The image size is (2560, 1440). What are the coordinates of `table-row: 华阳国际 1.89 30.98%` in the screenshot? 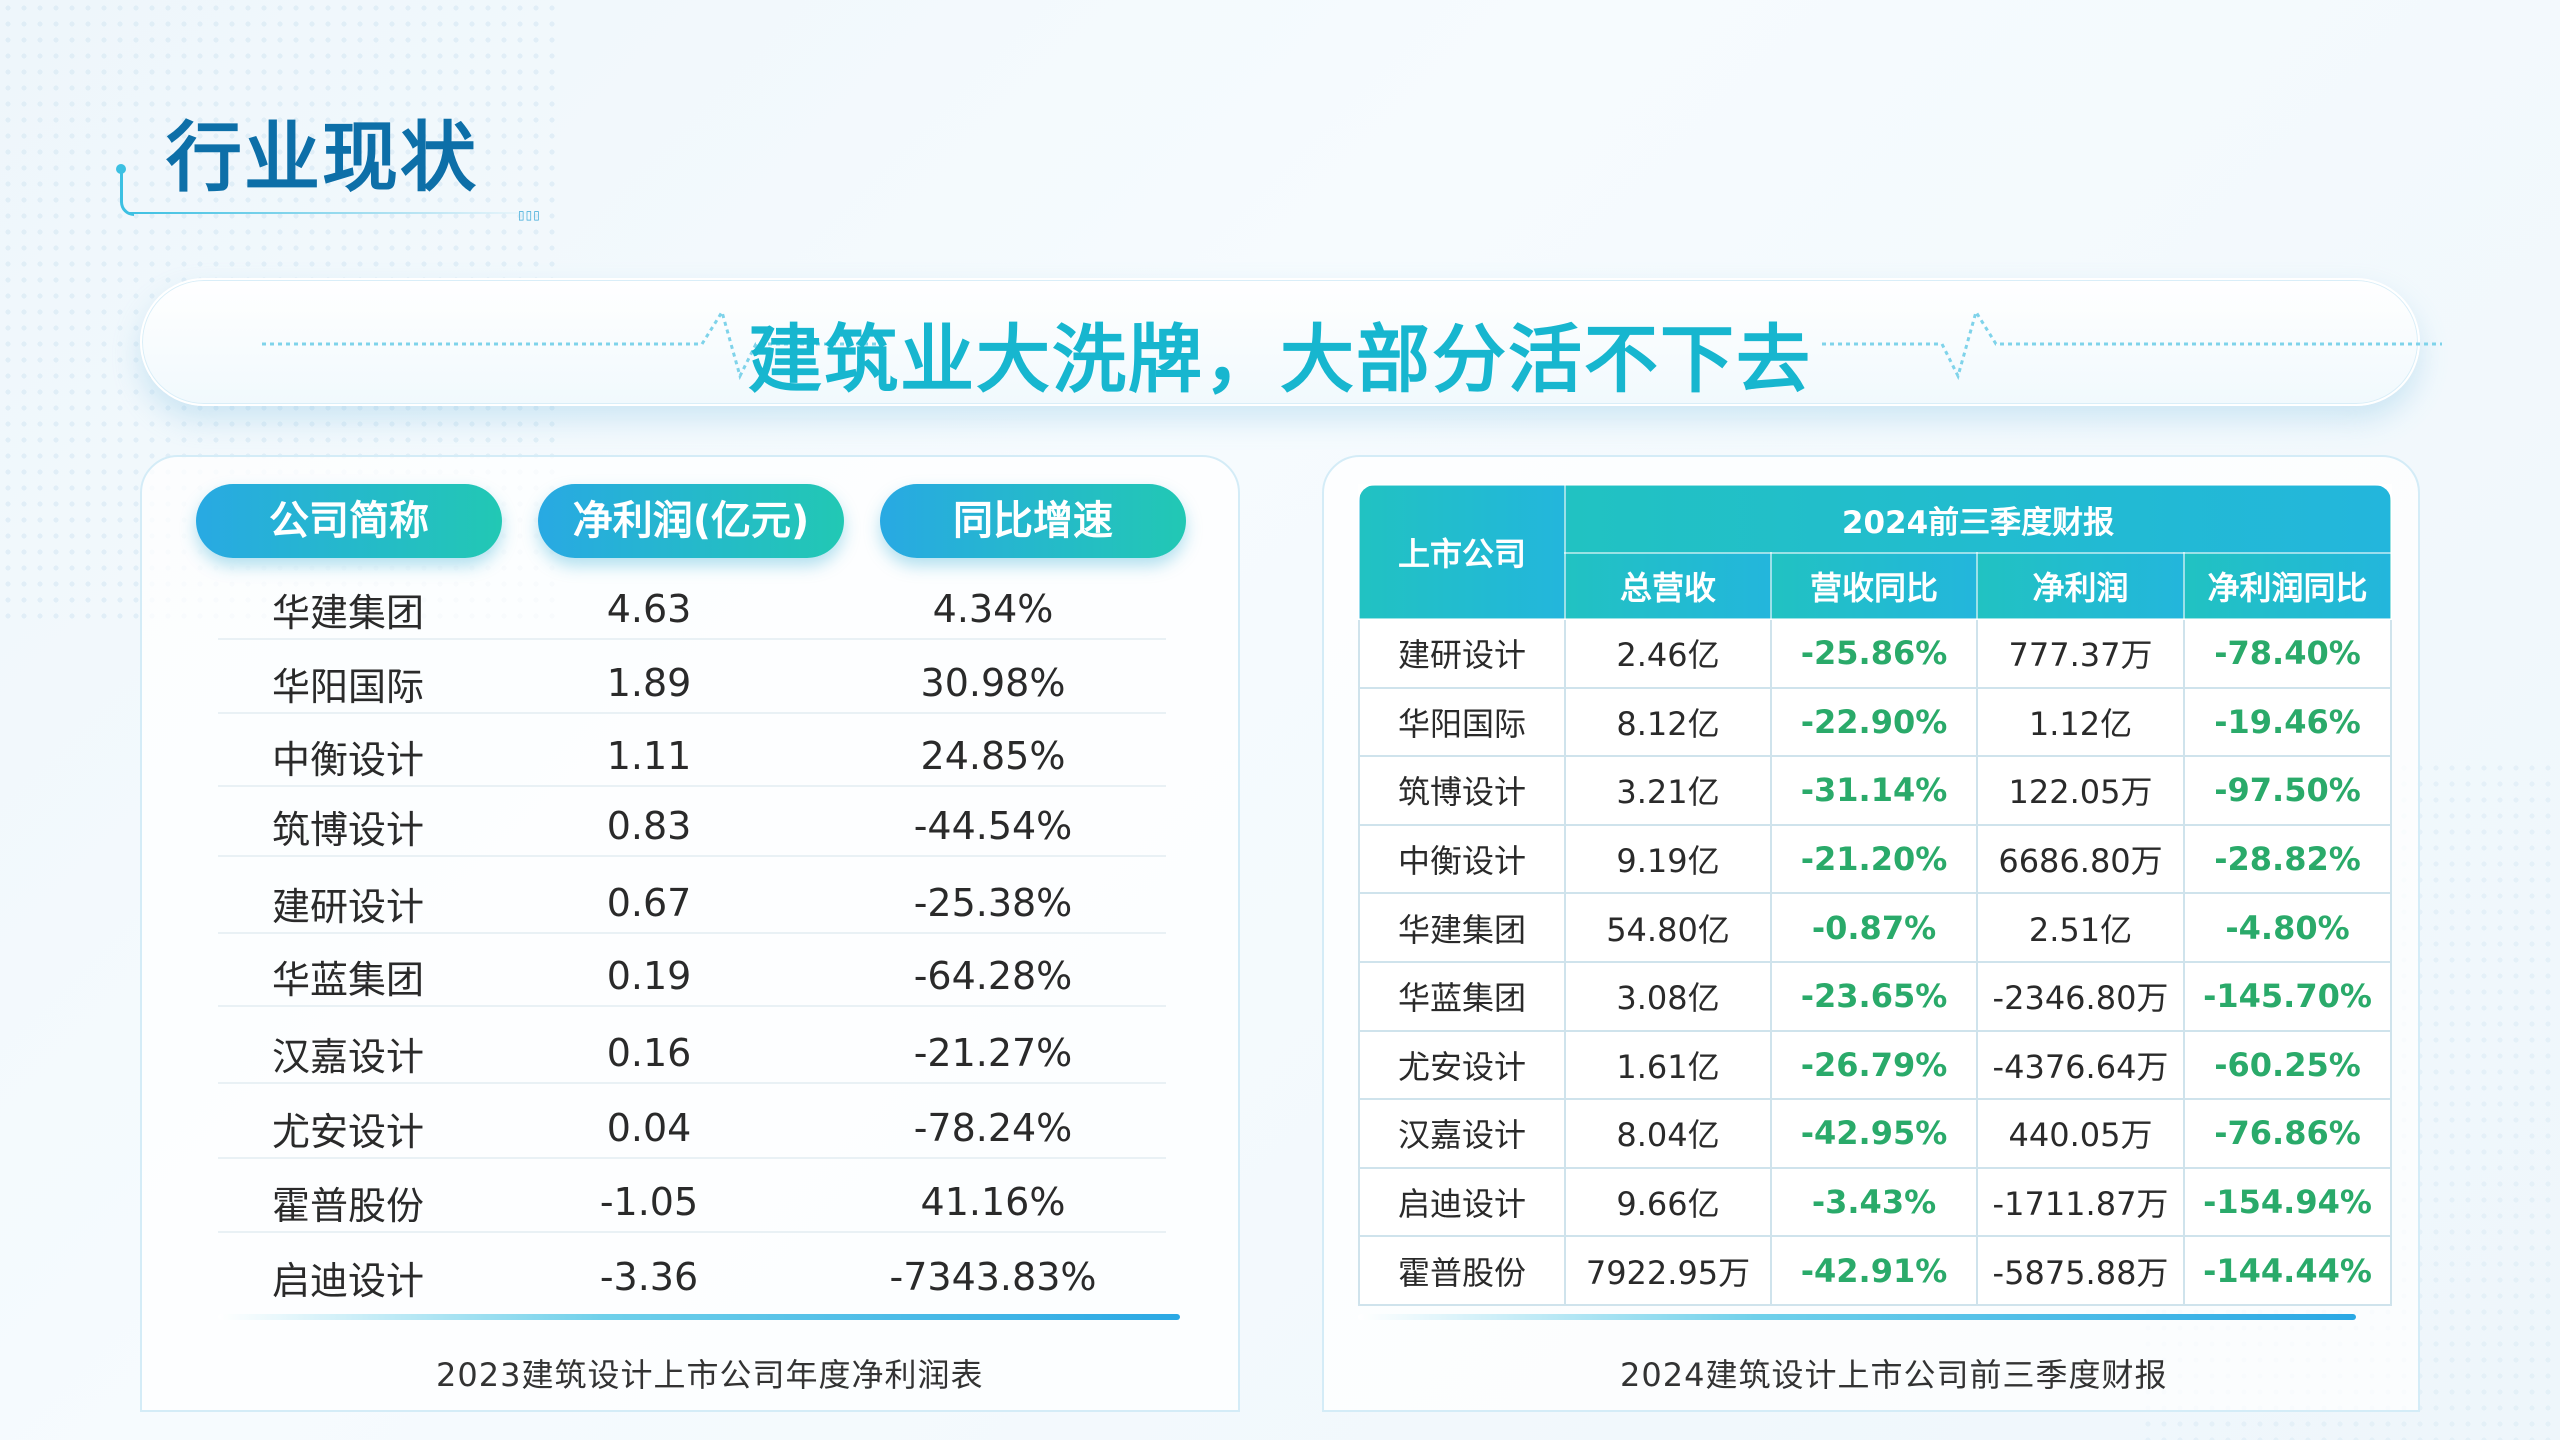 It's located at (692, 684).